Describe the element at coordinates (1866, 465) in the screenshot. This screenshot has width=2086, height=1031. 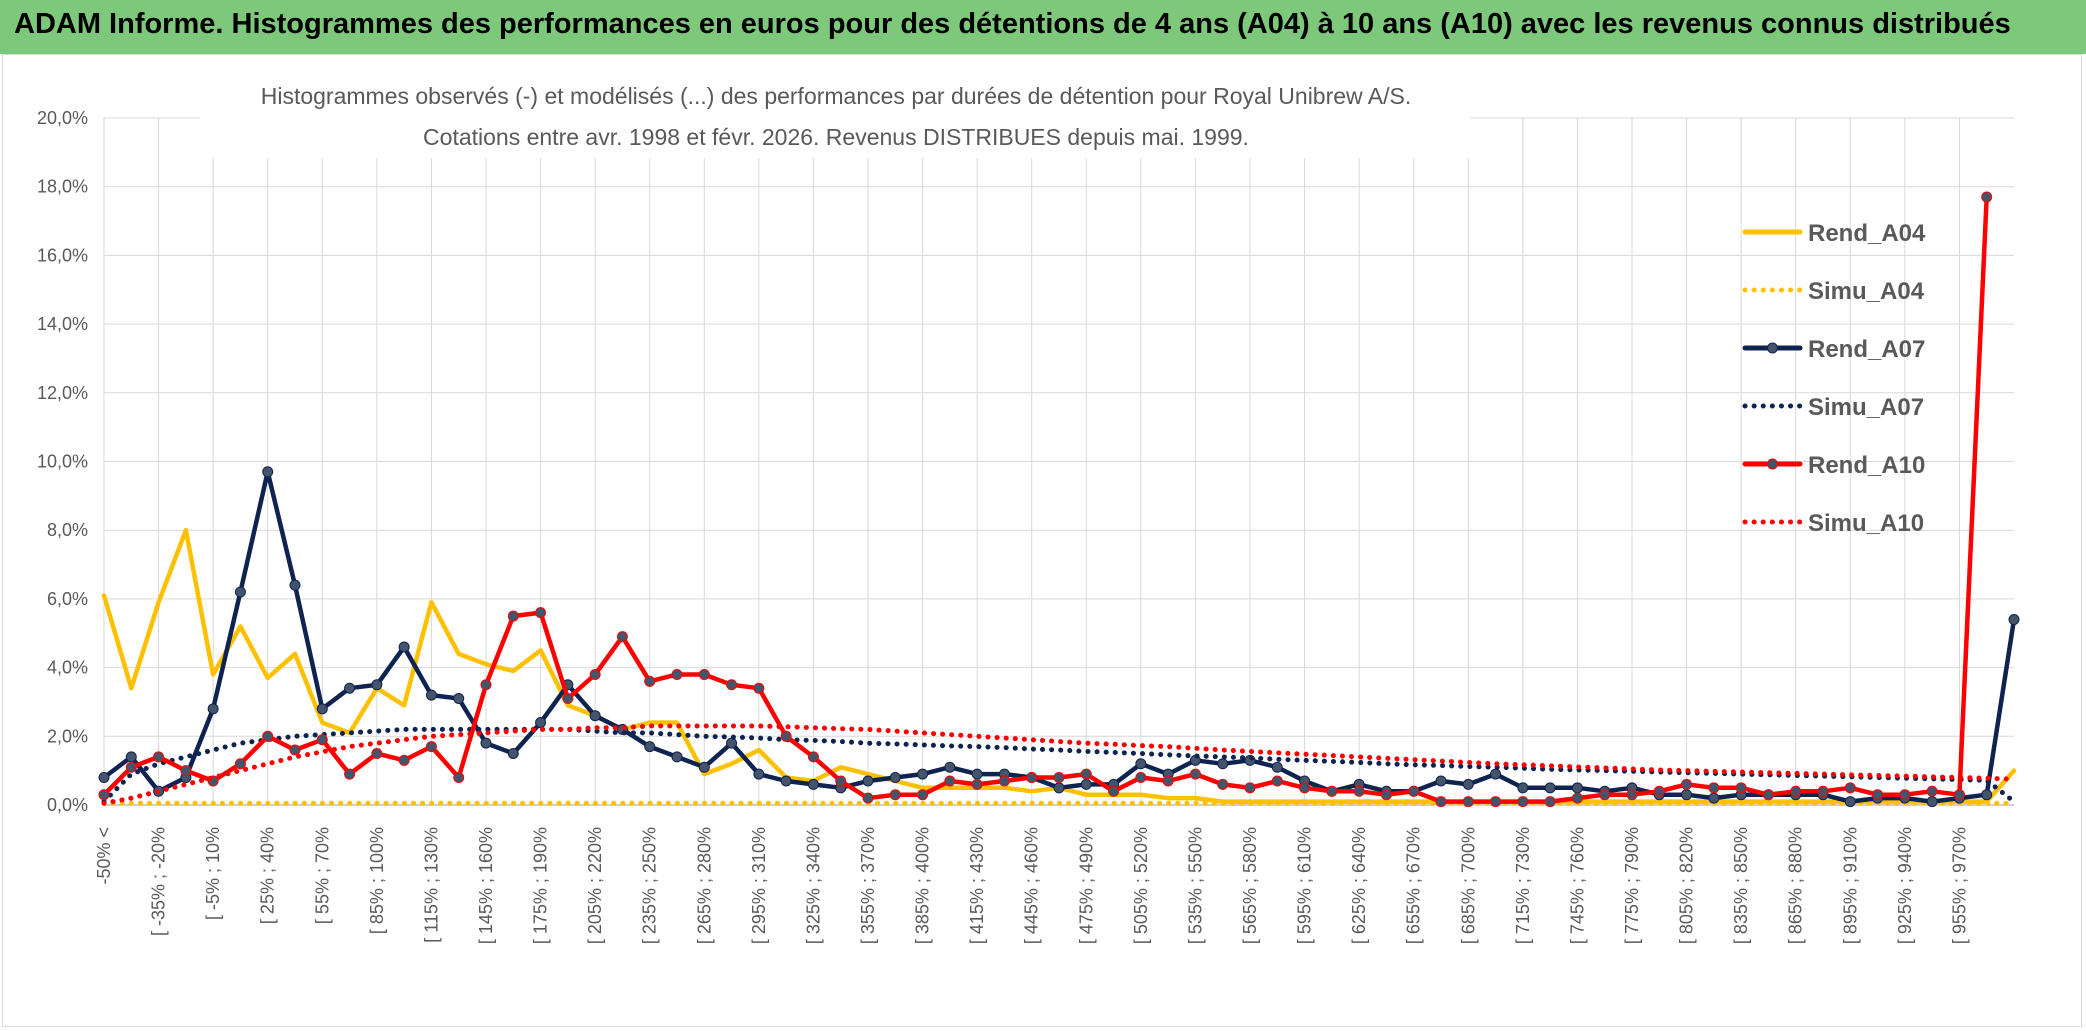
I see `legend-label-rend-a10: Rend_A10` at that location.